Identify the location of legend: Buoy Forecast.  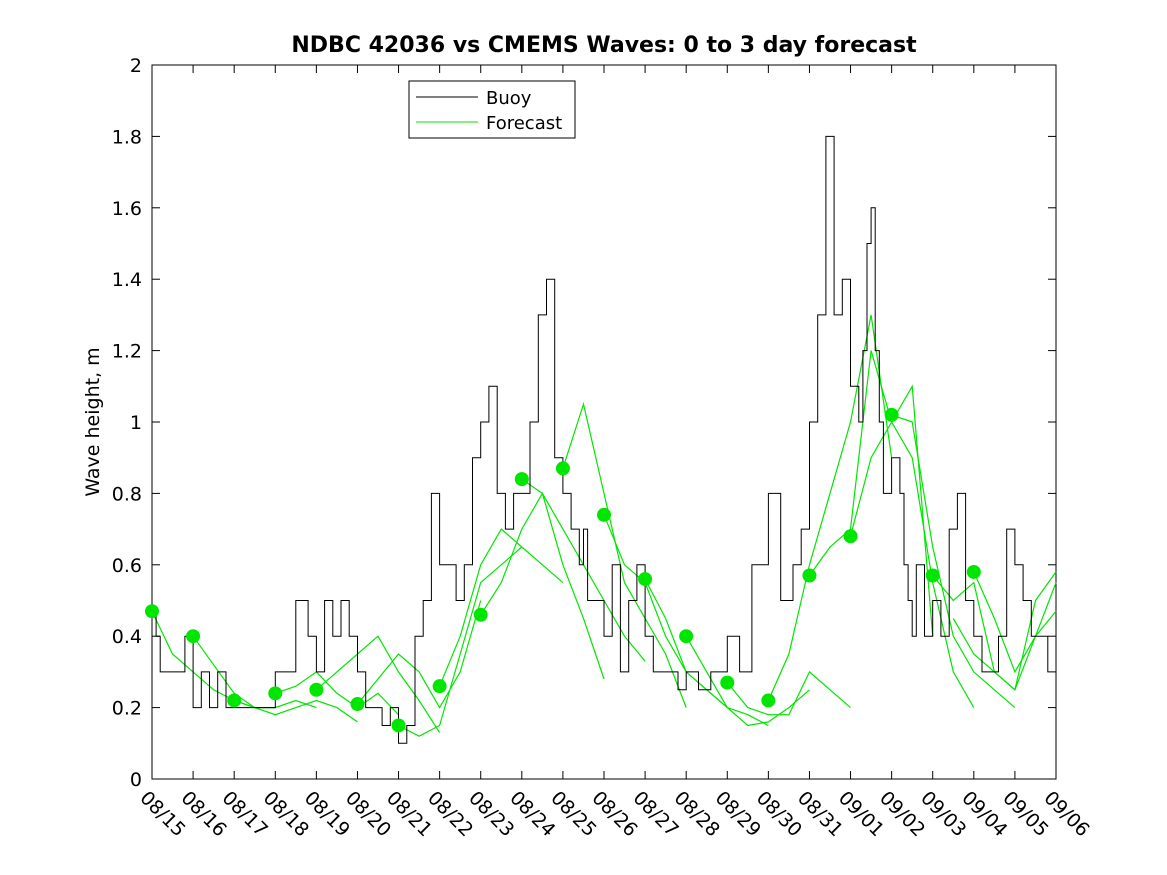
(492, 109).